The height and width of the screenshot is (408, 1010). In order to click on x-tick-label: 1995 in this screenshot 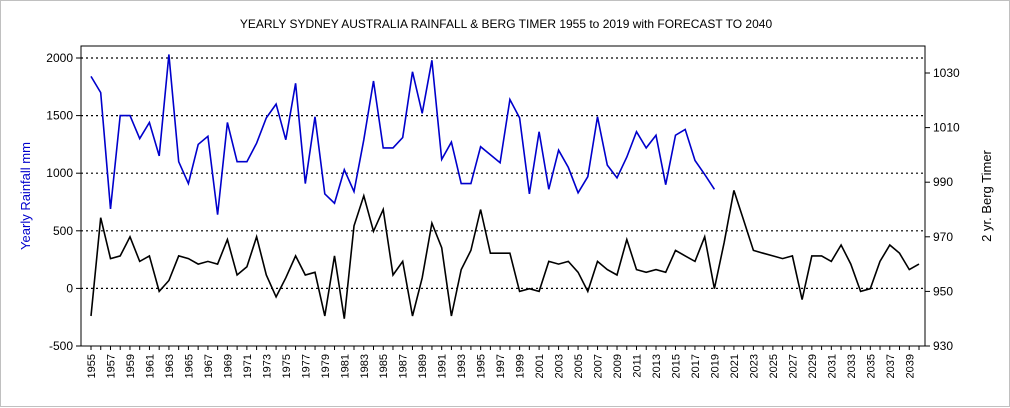, I will do `click(482, 366)`.